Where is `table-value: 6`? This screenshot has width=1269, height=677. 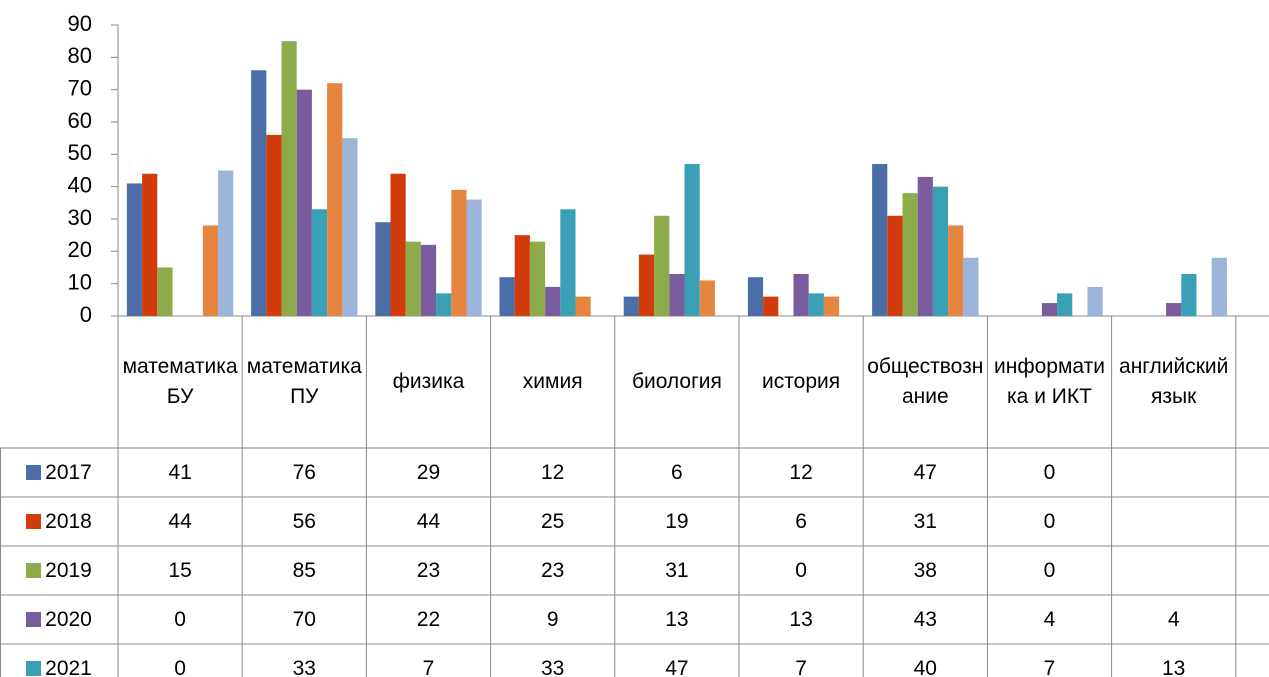 table-value: 6 is located at coordinates (801, 521).